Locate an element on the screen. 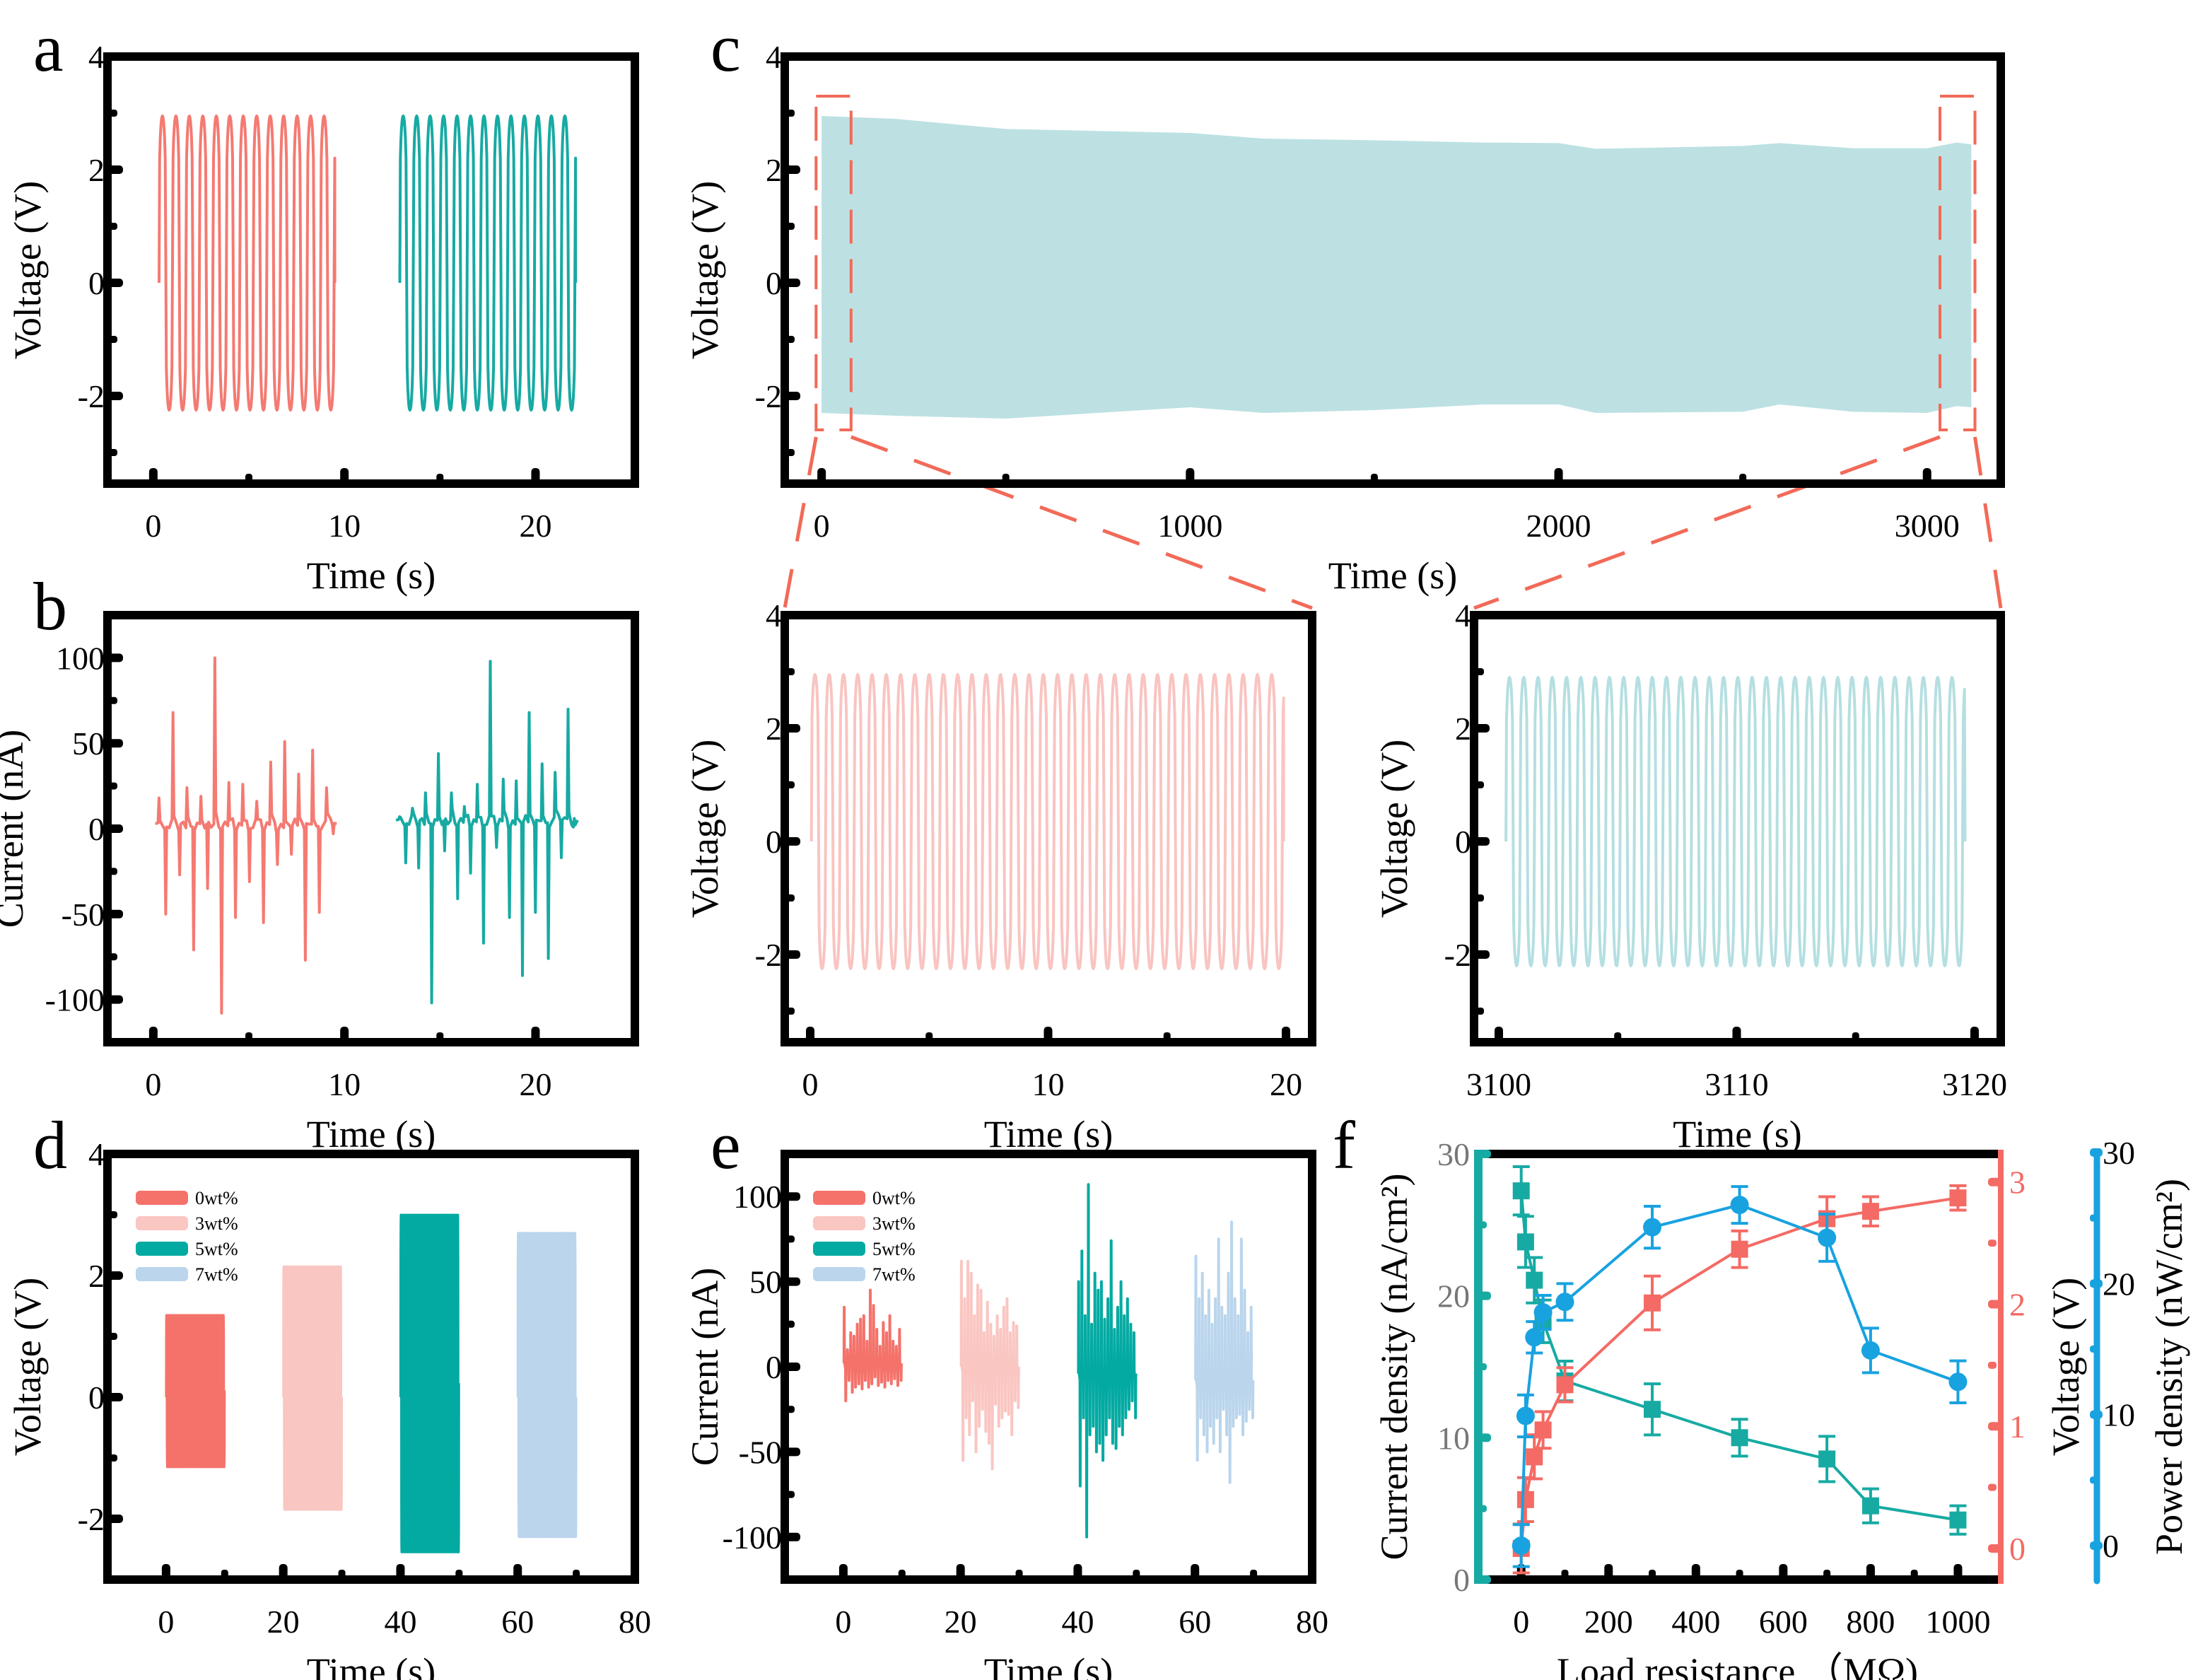  voltage-axis-minor-tick is located at coordinates (1993, 1365).